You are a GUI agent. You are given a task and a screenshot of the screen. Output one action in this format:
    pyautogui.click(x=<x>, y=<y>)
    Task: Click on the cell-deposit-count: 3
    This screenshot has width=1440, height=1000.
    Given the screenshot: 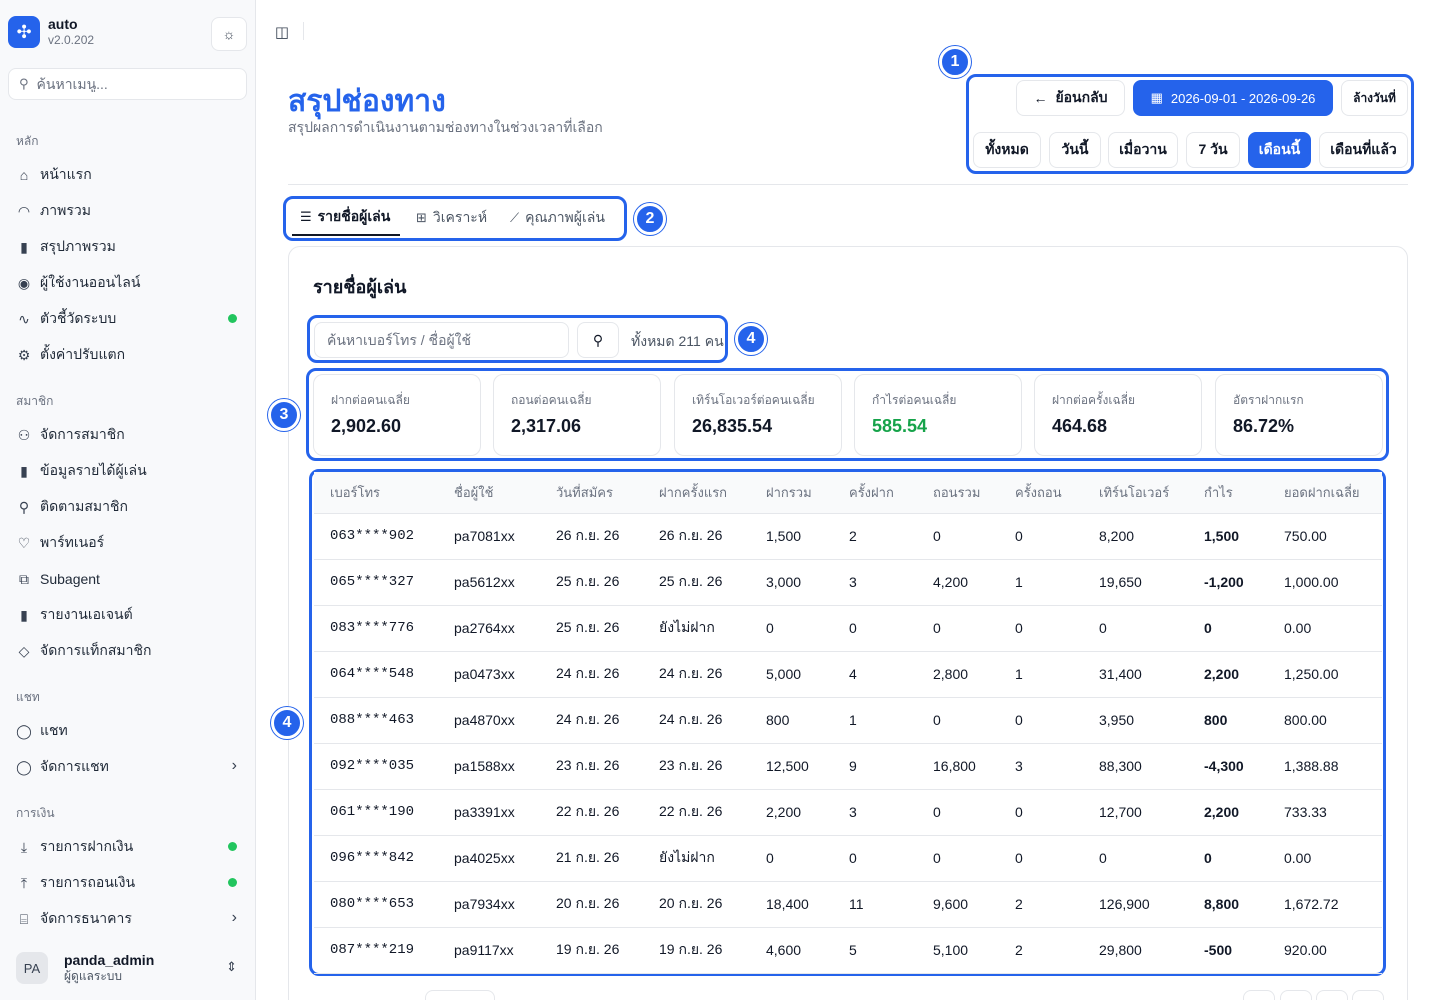 What is the action you would take?
    pyautogui.click(x=875, y=582)
    